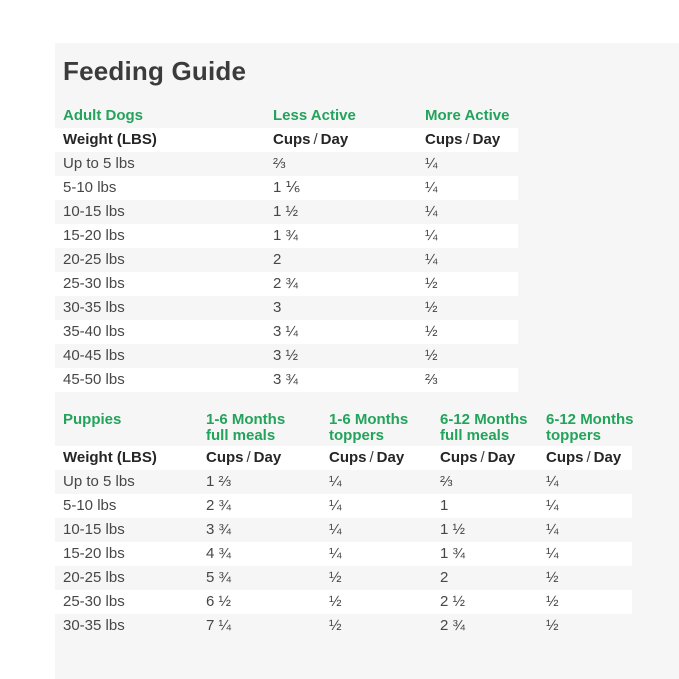 This screenshot has width=679, height=679. I want to click on weight-cell: 35-40 lbs, so click(94, 331).